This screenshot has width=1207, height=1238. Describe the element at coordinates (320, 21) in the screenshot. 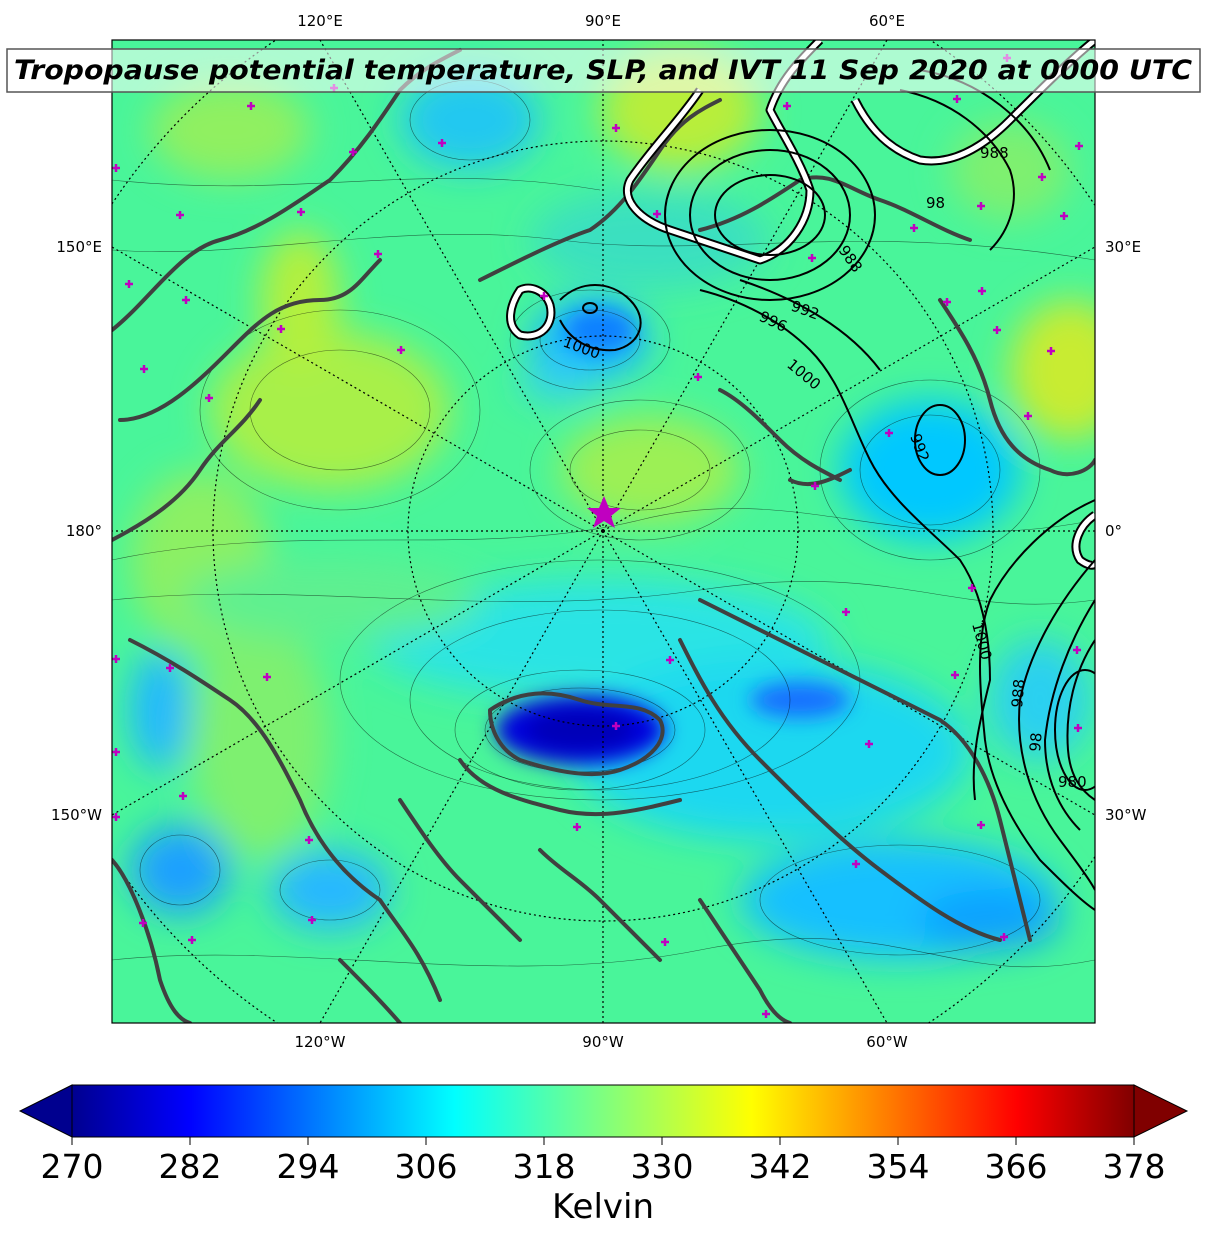

I see `lon-label-top: 120°E` at that location.